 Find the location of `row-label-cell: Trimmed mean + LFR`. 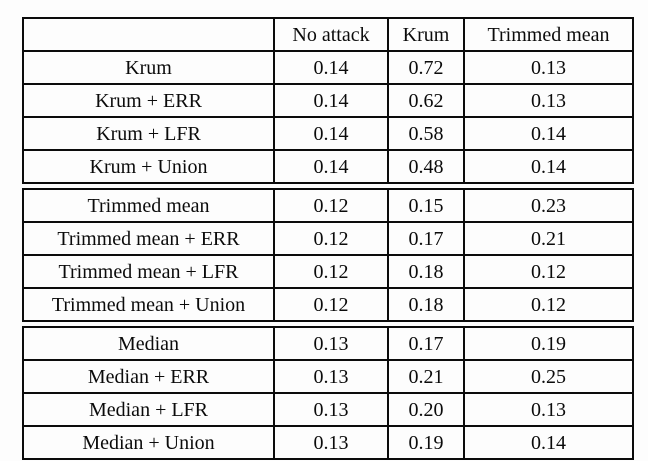

row-label-cell: Trimmed mean + LFR is located at coordinates (148, 271).